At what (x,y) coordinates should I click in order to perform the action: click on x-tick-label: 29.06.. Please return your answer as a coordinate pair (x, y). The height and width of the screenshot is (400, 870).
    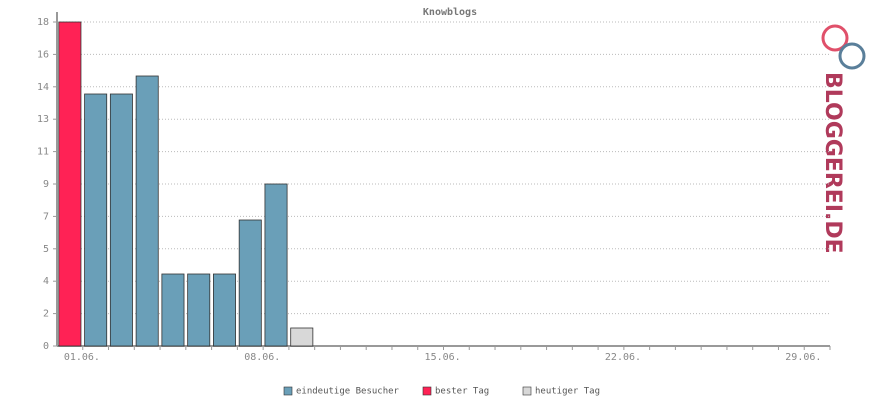
    Looking at the image, I should click on (803, 357).